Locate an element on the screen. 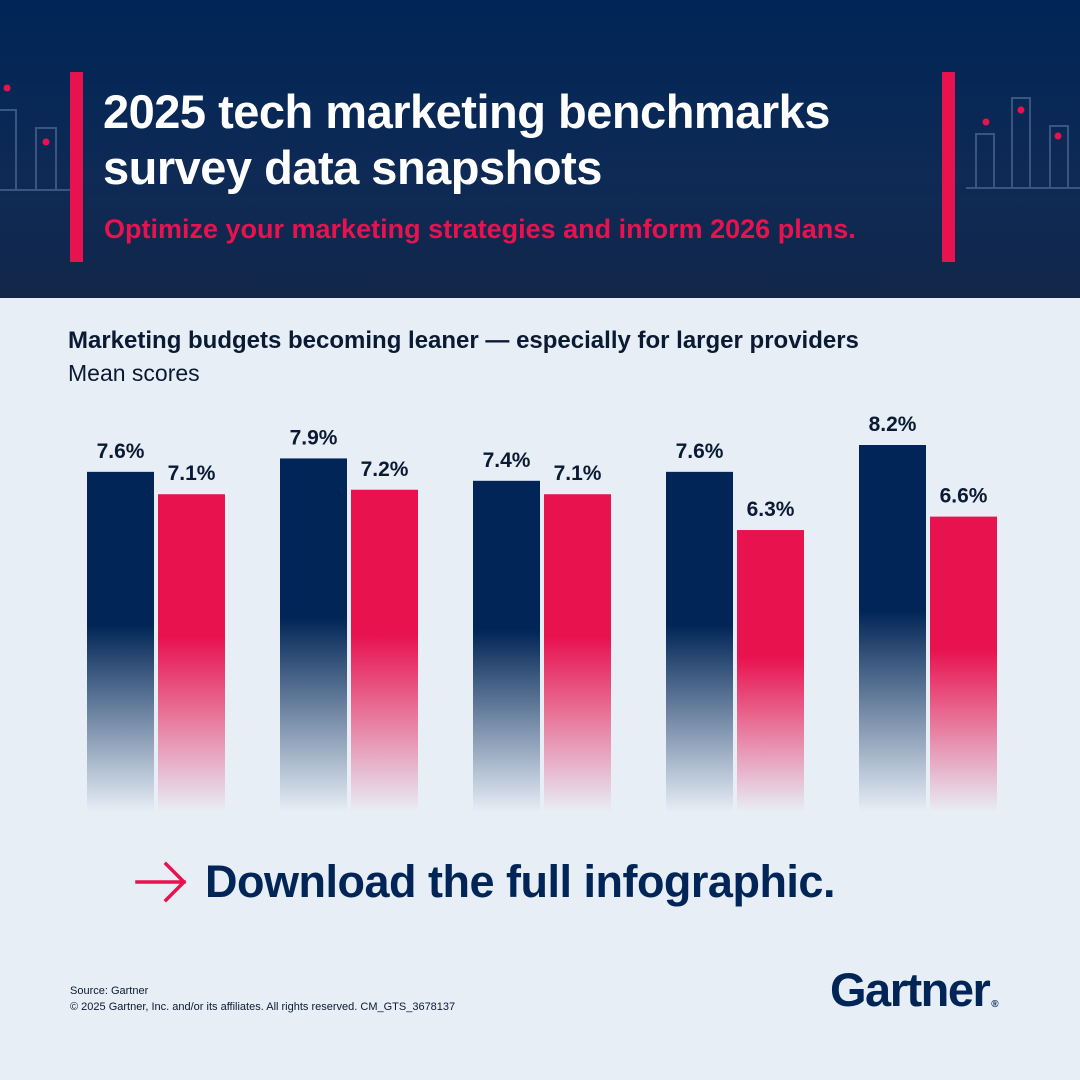 This screenshot has width=1080, height=1080. data-label-series1-5: 8.2% is located at coordinates (893, 424).